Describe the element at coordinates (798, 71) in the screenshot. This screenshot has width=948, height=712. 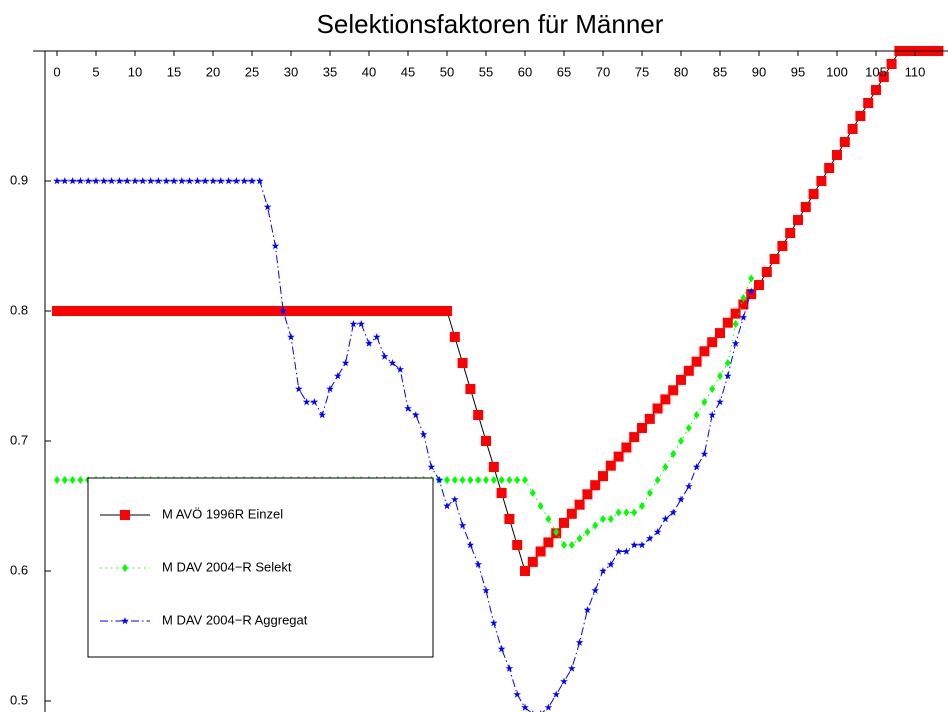
I see `x-tick-label: 95` at that location.